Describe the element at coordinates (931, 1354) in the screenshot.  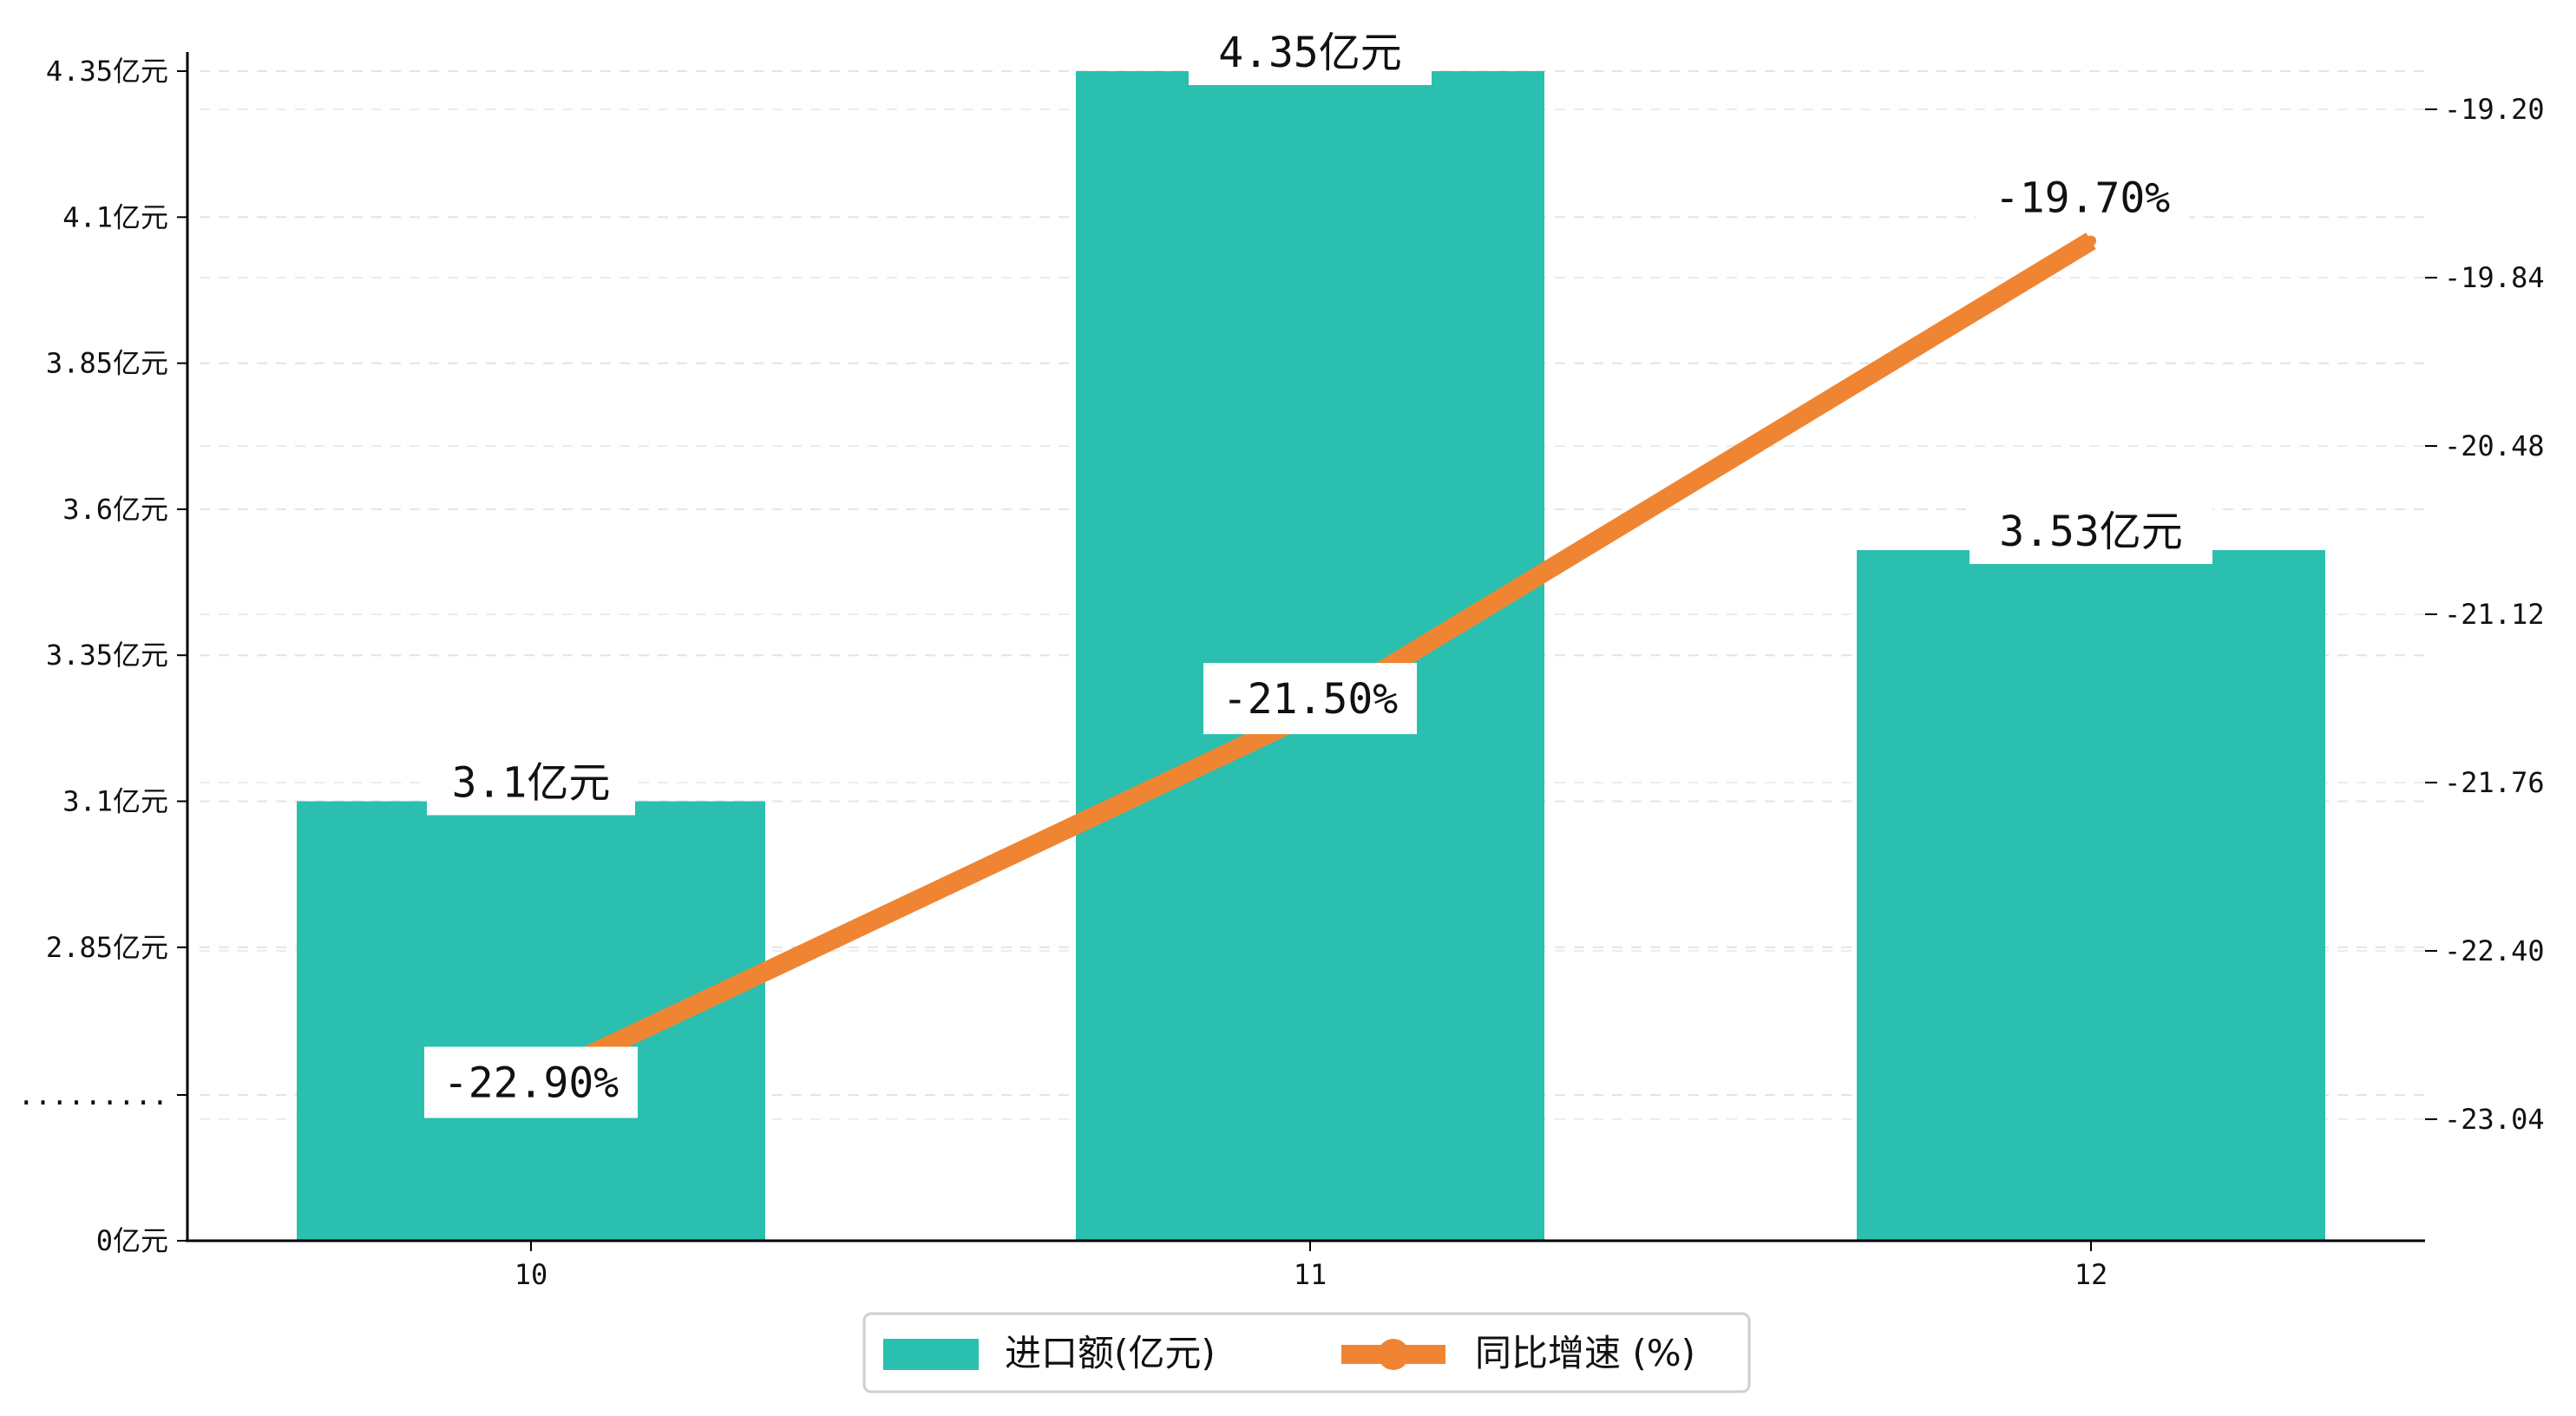
I see `legend-swatch-bar` at that location.